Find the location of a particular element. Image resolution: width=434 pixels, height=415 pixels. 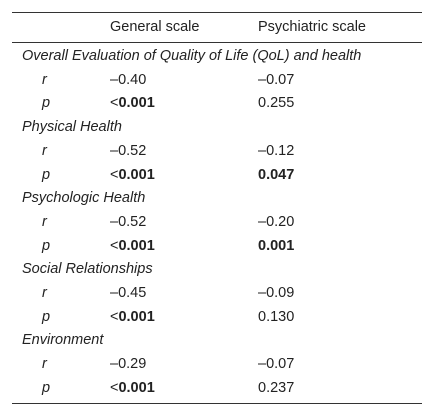

cell: 0.130 is located at coordinates (276, 317).